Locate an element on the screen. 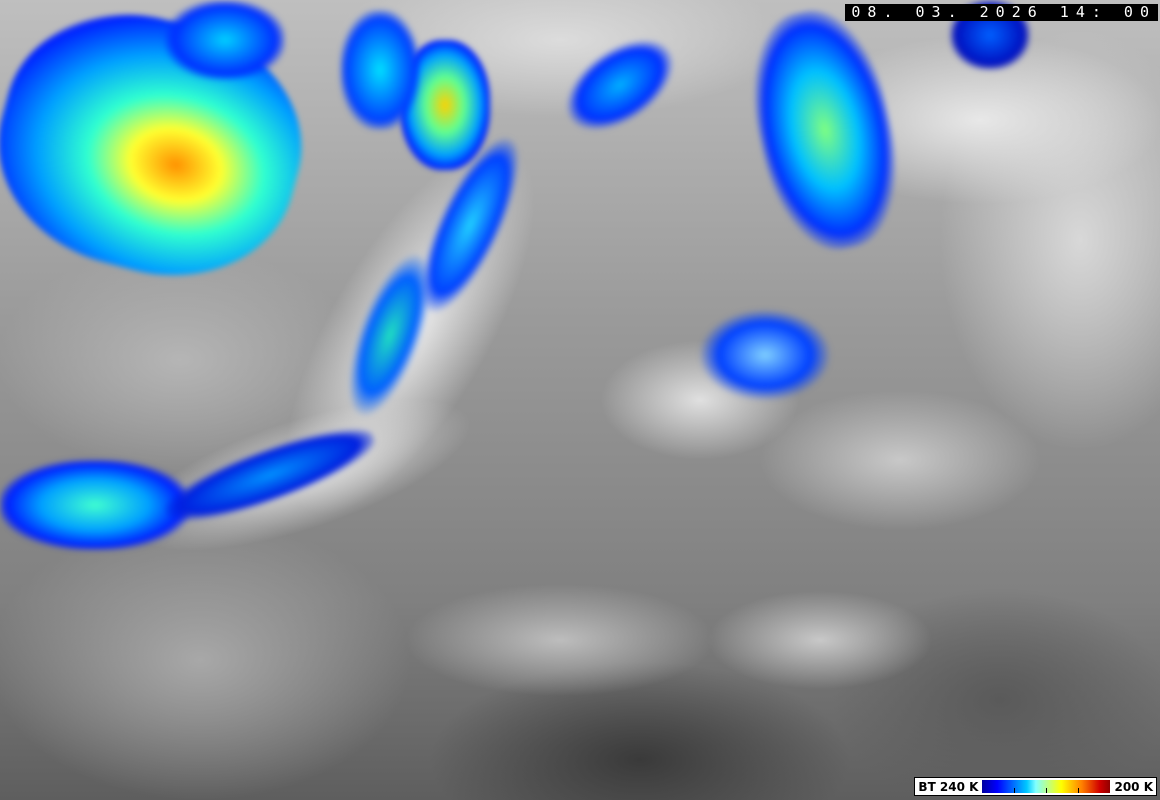 The height and width of the screenshot is (800, 1160). legend-right-label: 200 K is located at coordinates (1133, 786).